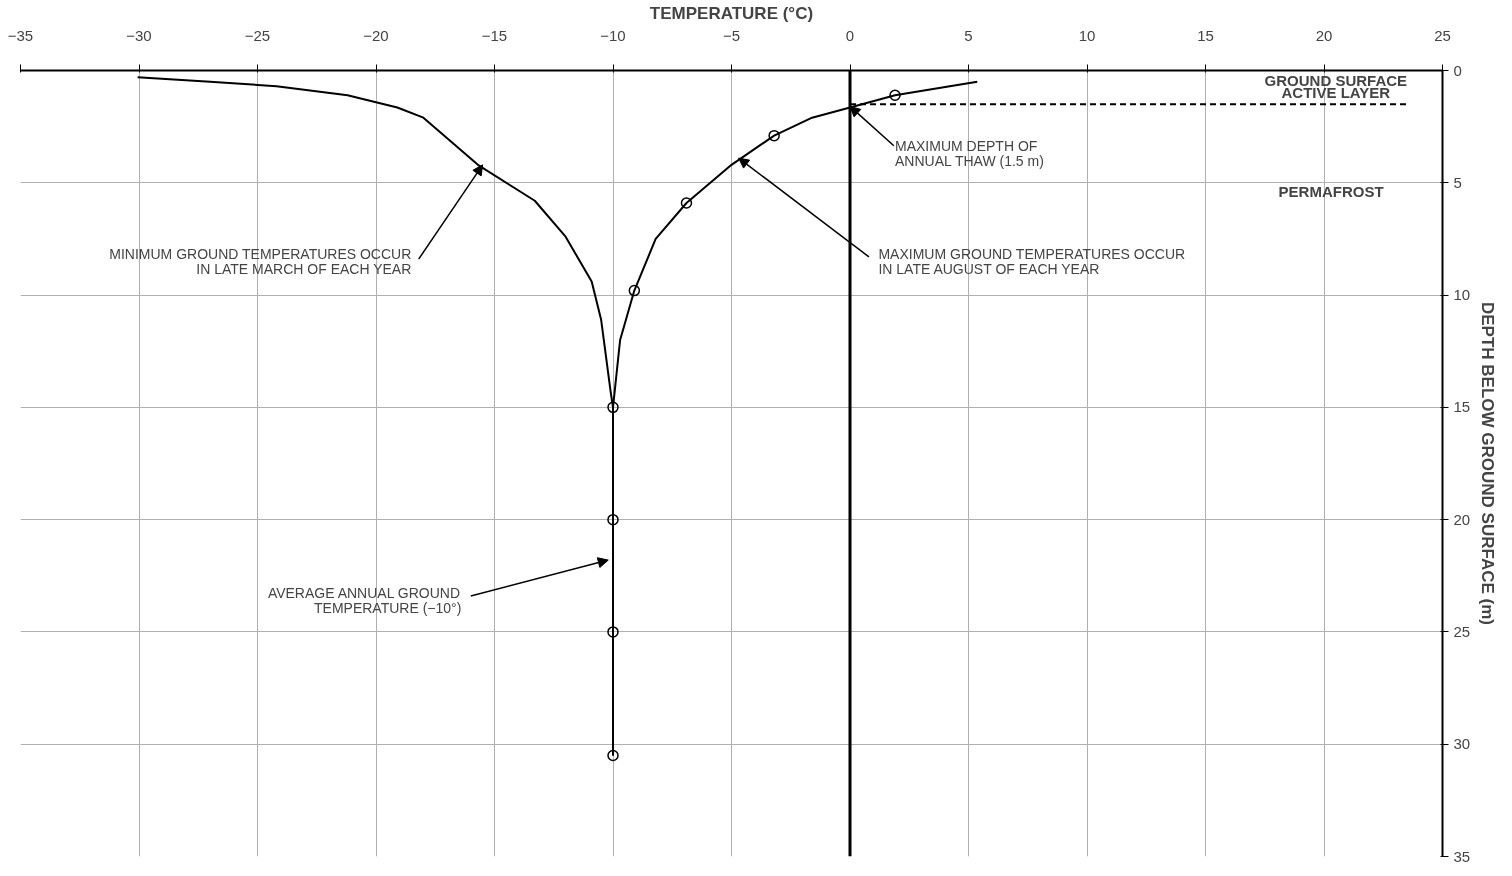 The width and height of the screenshot is (1512, 876). What do you see at coordinates (20, 35) in the screenshot?
I see `x-tick-label: −35` at bounding box center [20, 35].